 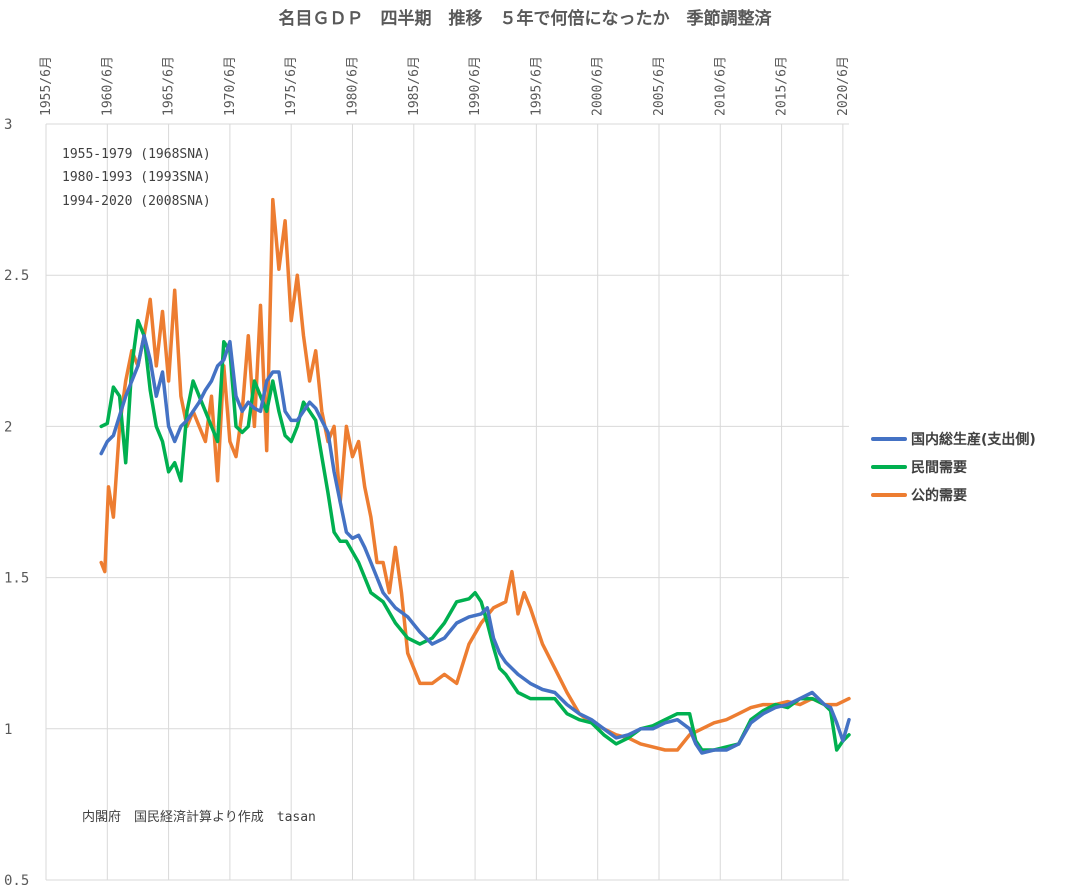 What do you see at coordinates (291, 86) in the screenshot?
I see `x-tick-label-4: 1975/6月` at bounding box center [291, 86].